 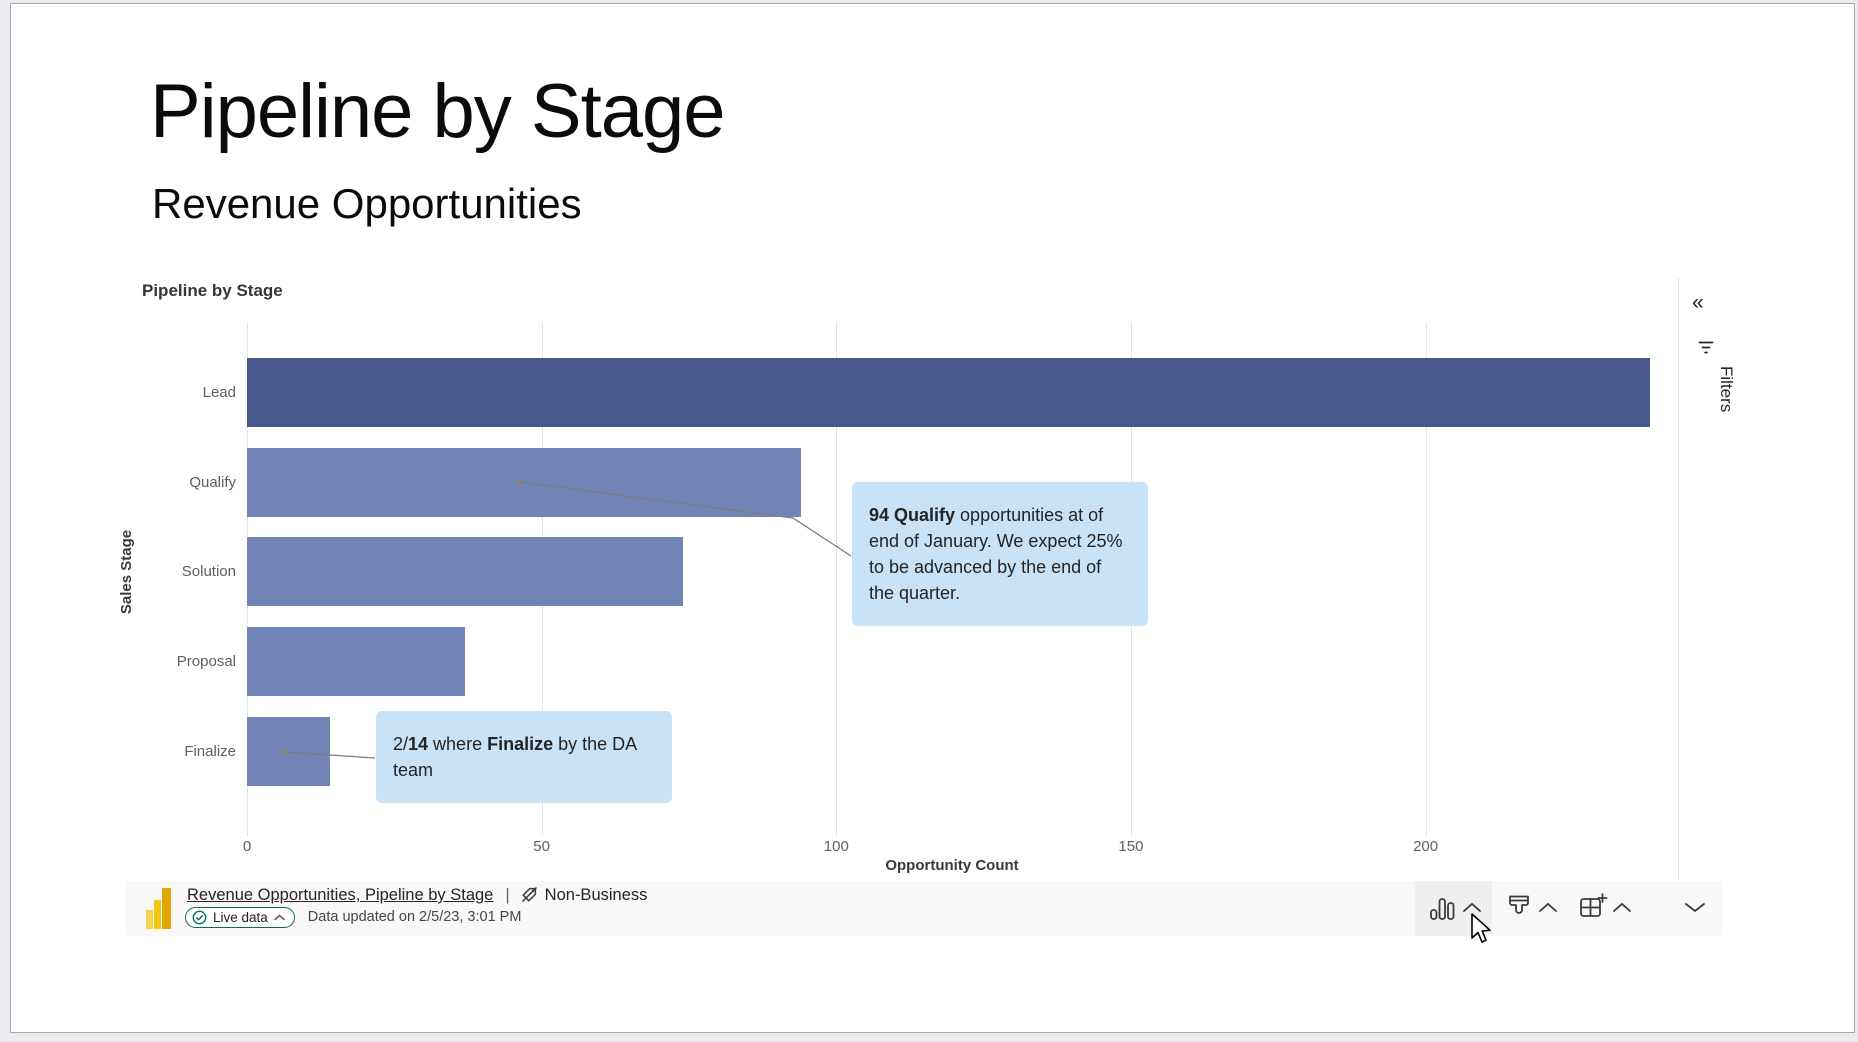 What do you see at coordinates (219, 392) in the screenshot?
I see `y-category-label-lead: Lead` at bounding box center [219, 392].